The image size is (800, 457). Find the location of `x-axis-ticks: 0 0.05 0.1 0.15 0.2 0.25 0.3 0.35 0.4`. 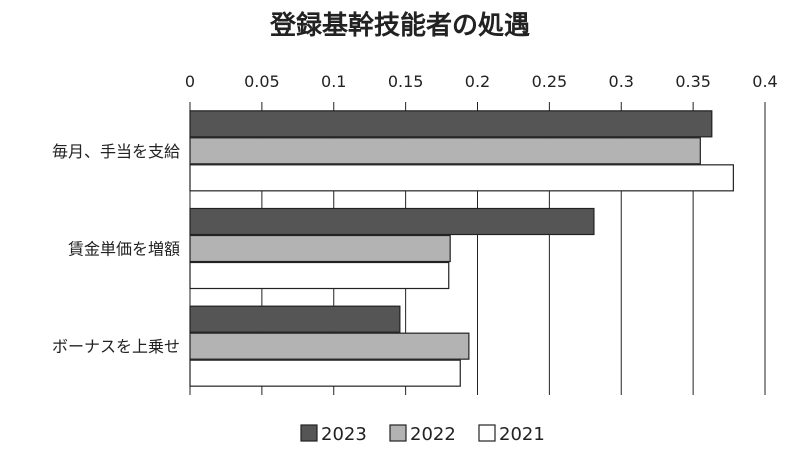

x-axis-ticks: 0 0.05 0.1 0.15 0.2 0.25 0.3 0.35 0.4 is located at coordinates (481, 81).